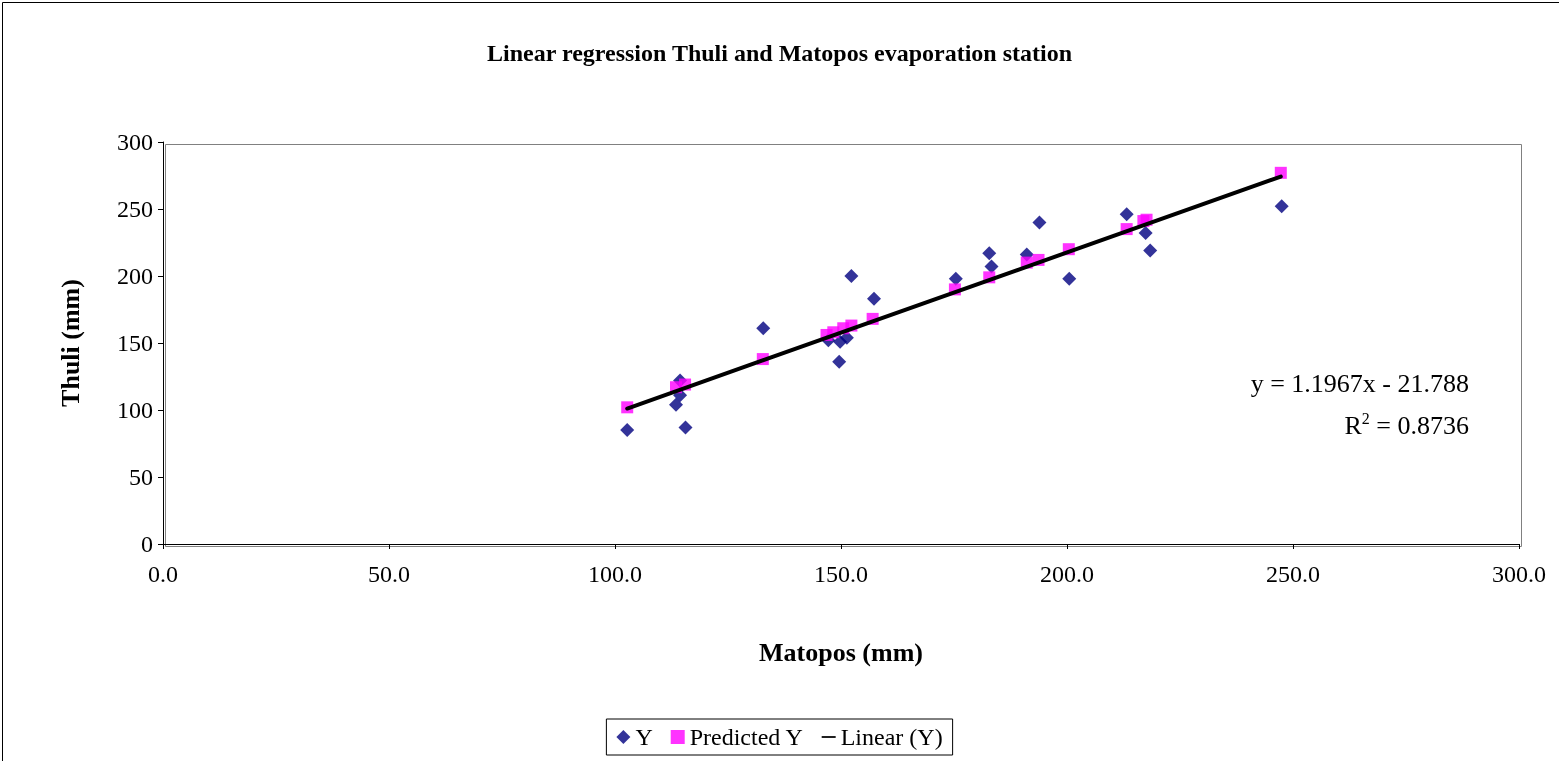  I want to click on x-tick-label: 250.0, so click(1293, 574).